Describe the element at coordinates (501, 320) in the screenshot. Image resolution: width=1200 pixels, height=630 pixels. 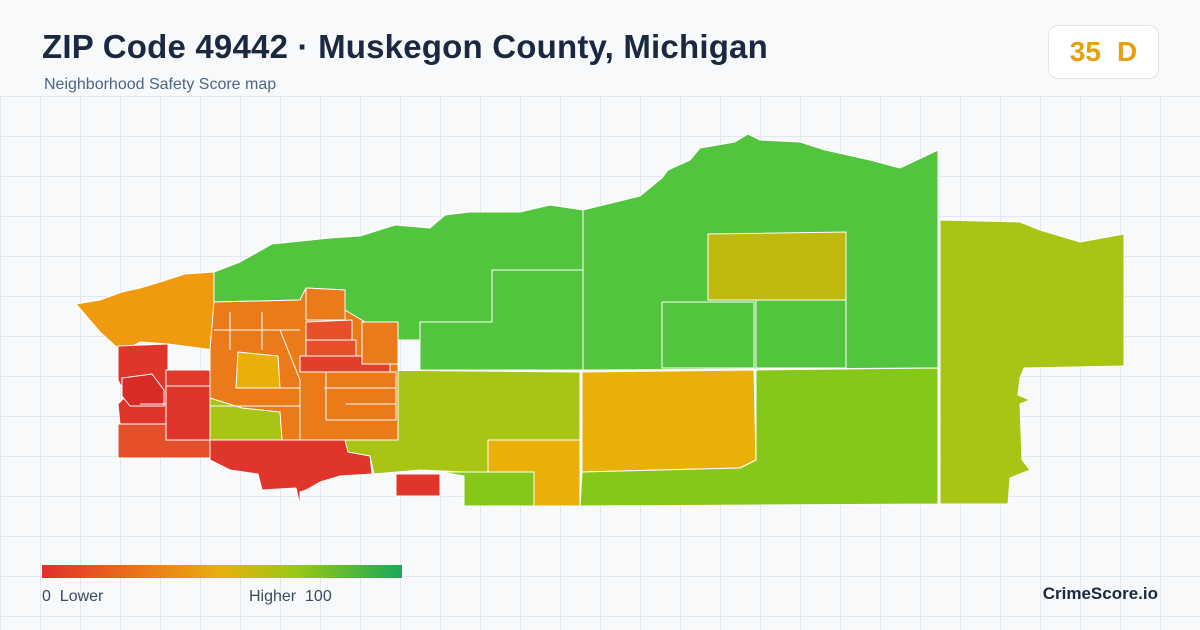
I see `region-north-mid` at that location.